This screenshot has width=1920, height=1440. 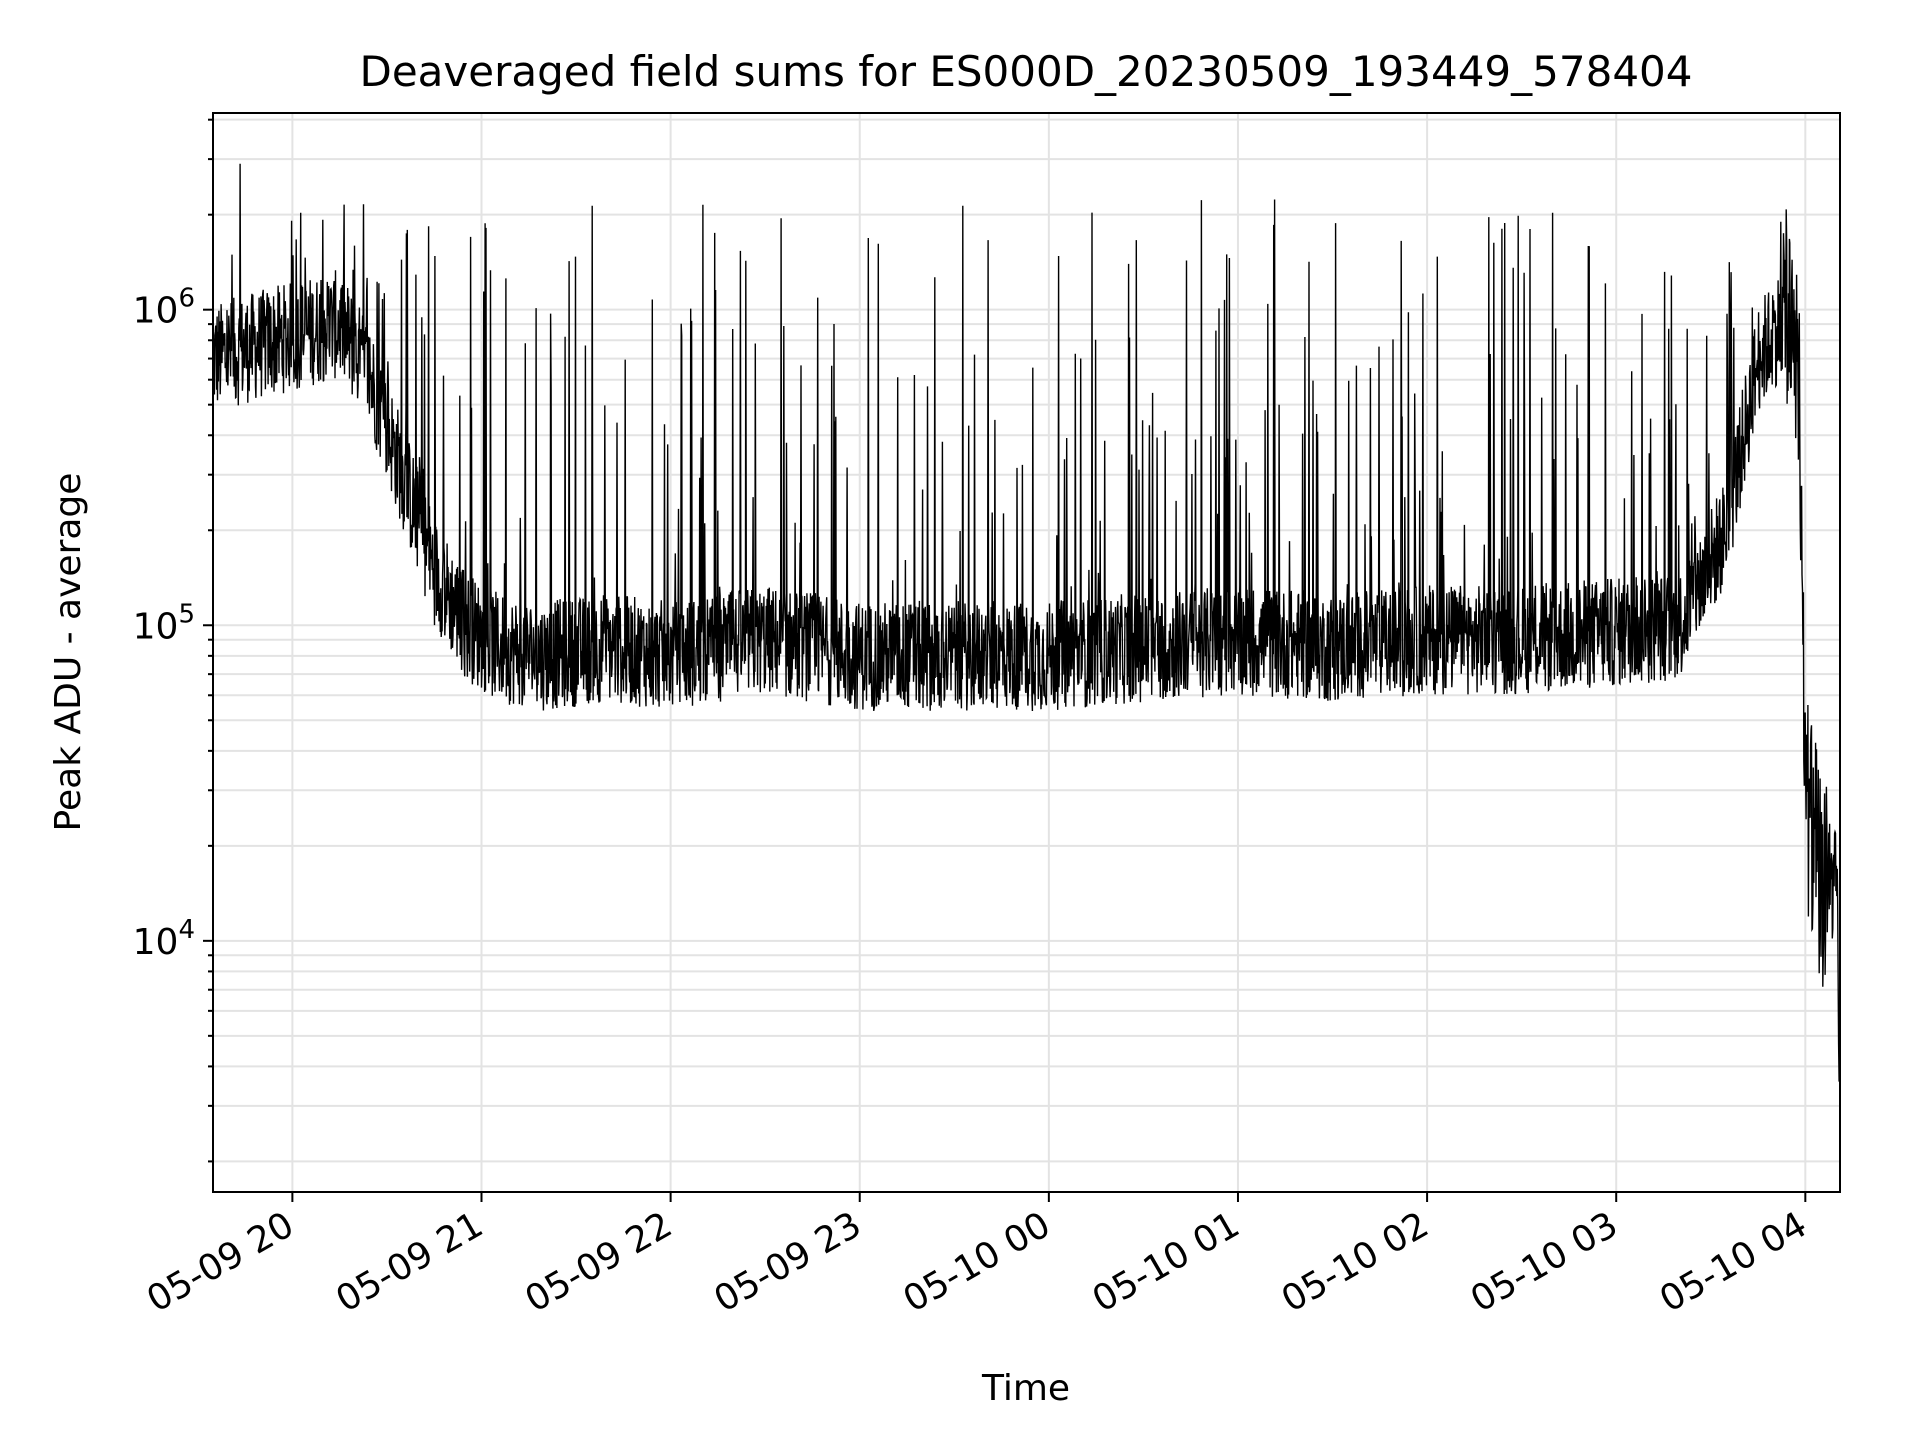 I want to click on x-tick-label: 05-09 23, so click(x=788, y=1262).